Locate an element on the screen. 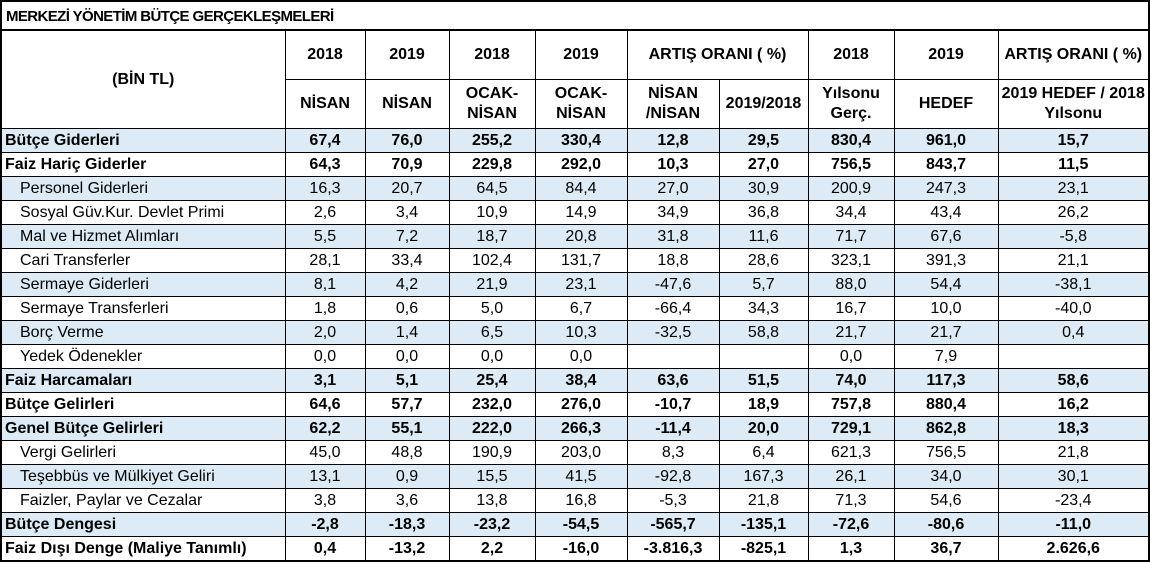  cell: -23,4 is located at coordinates (1073, 500).